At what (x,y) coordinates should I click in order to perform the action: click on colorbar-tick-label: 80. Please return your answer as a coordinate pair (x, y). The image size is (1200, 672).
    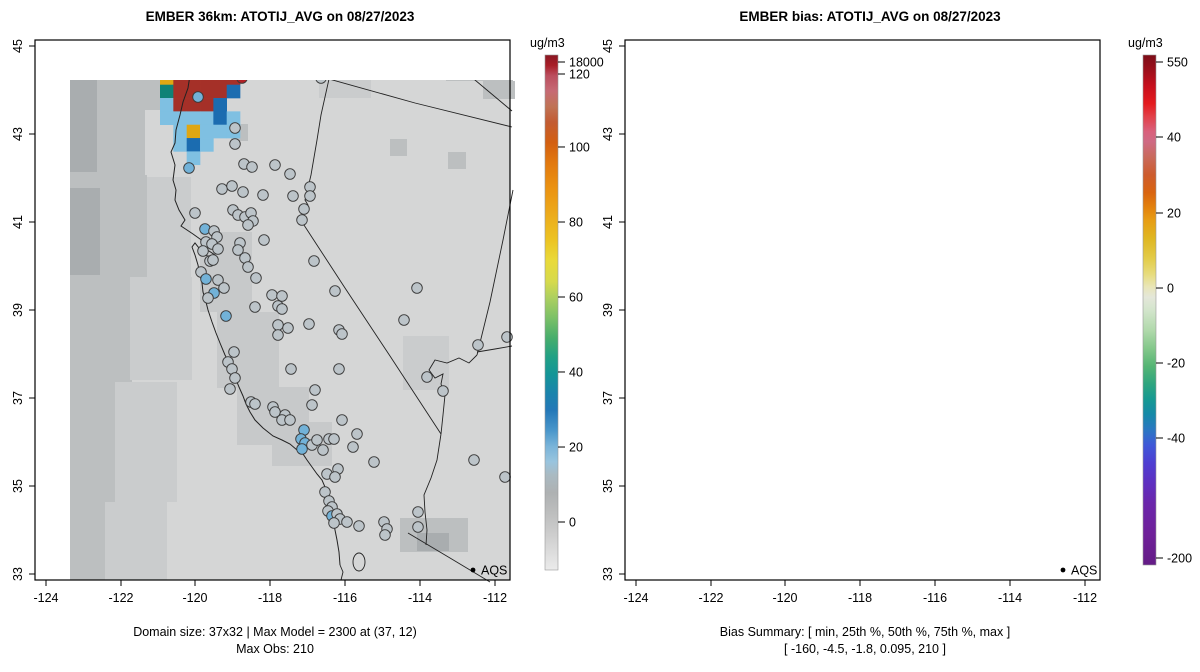
    Looking at the image, I should click on (576, 223).